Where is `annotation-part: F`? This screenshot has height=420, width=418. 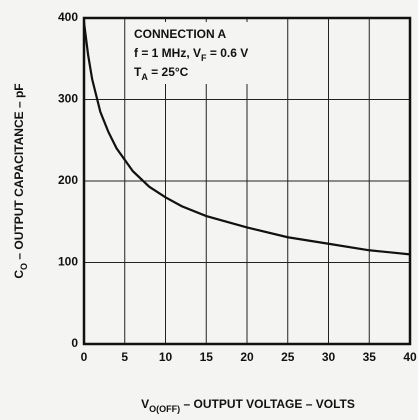 annotation-part: F is located at coordinates (204, 58).